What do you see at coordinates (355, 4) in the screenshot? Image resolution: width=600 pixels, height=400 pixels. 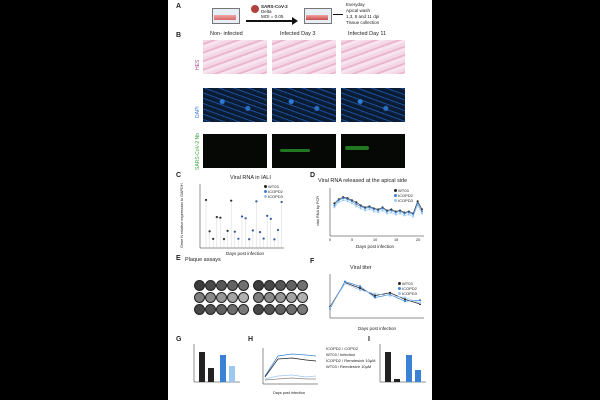 I see `protocol-text-1: Everyday` at bounding box center [355, 4].